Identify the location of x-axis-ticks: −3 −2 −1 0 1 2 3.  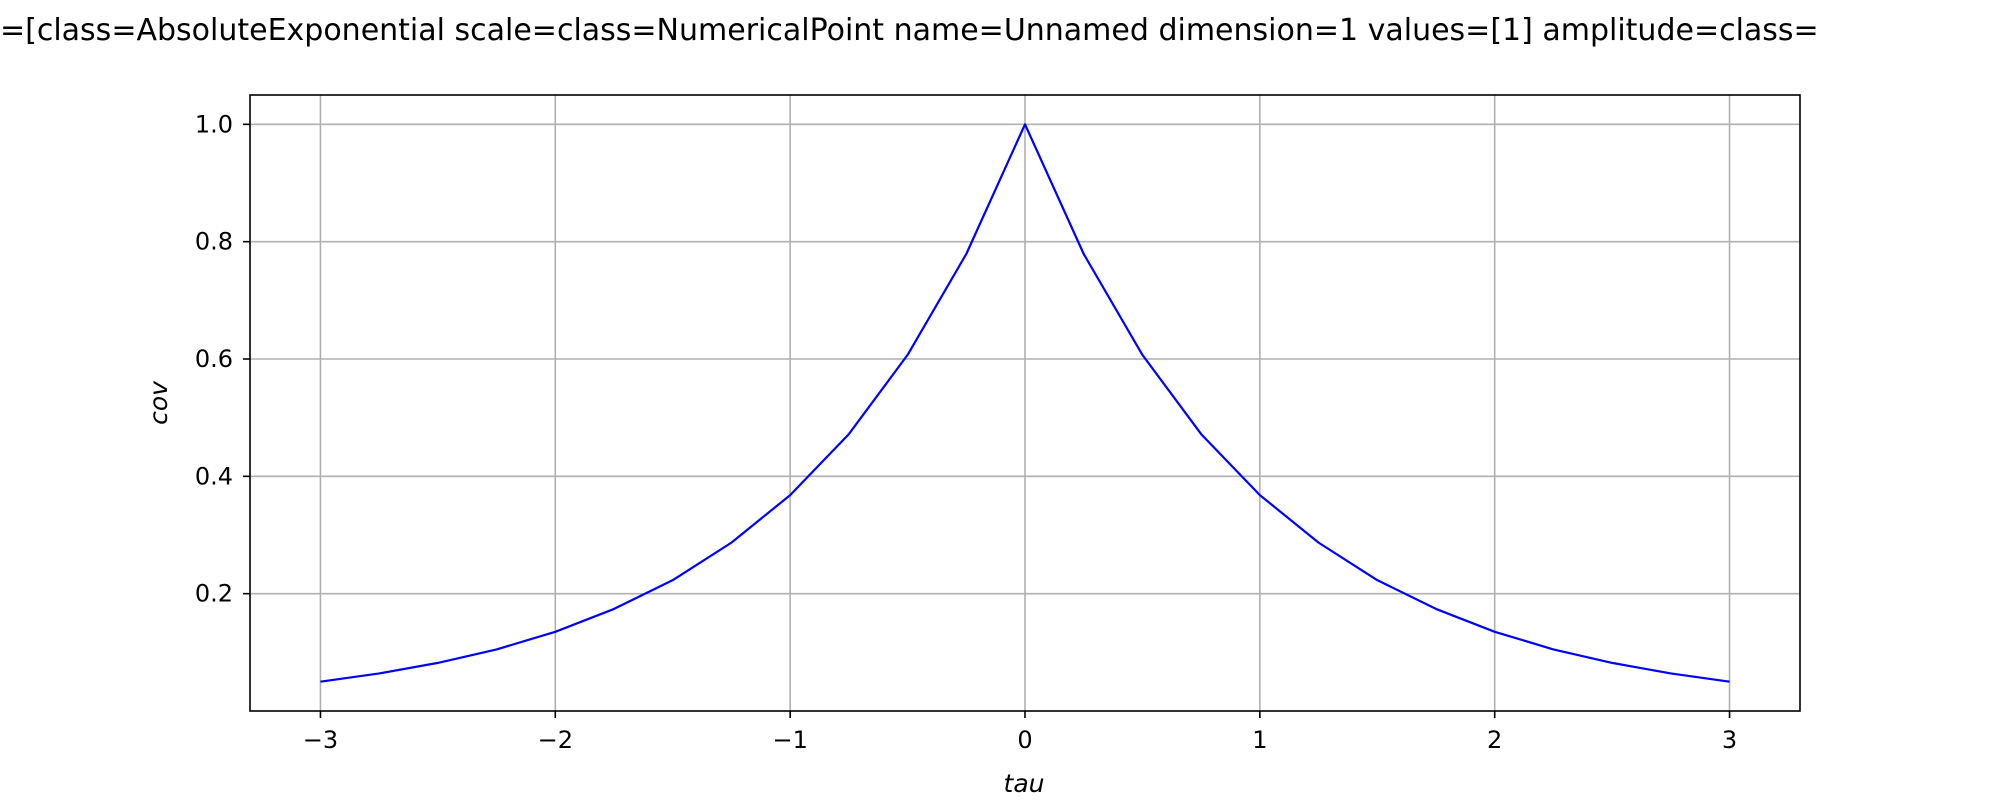
(1020, 732).